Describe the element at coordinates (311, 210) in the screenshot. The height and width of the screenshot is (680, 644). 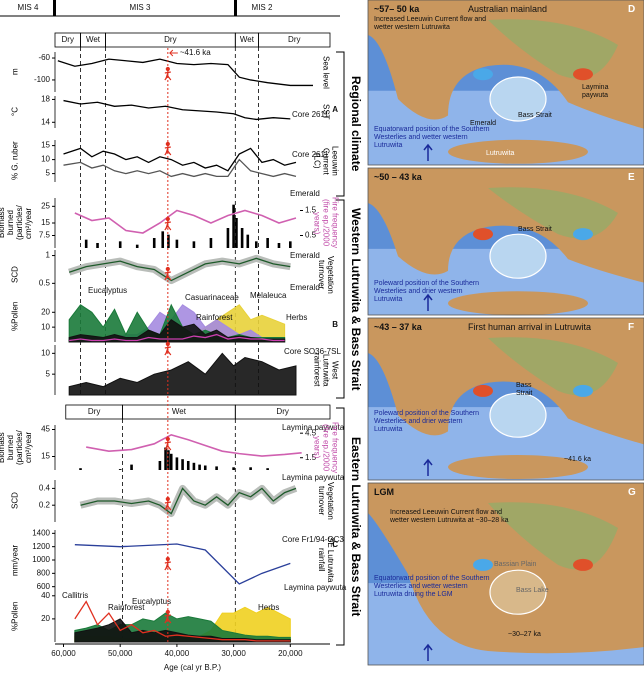
I see `y2-tick-label: 1.5` at that location.